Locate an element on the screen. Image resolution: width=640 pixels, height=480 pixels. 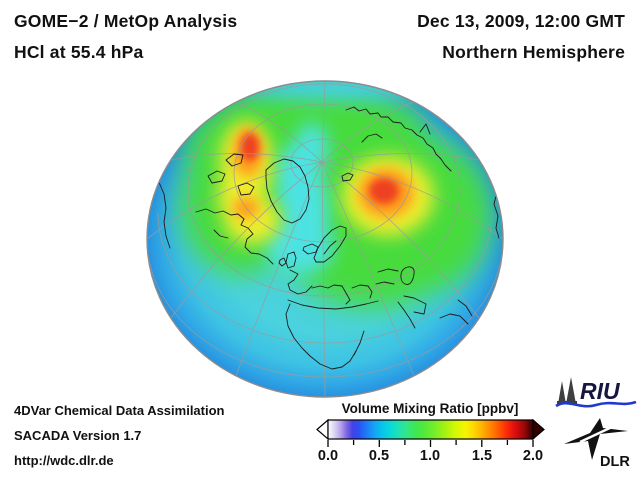
dlr-logo-text: DLR is located at coordinates (615, 462).